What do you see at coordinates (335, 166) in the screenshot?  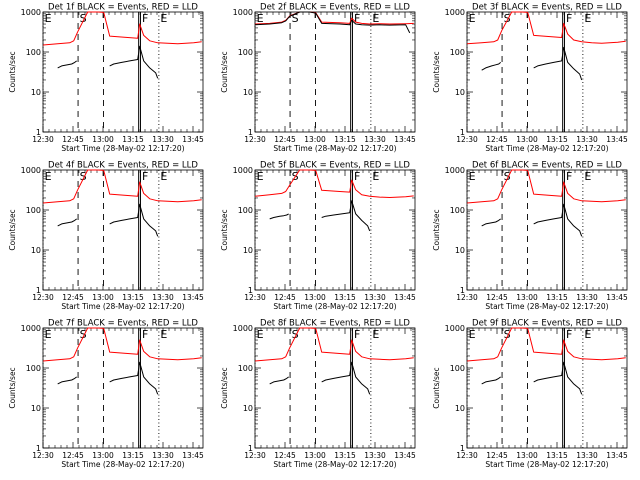 I see `chart-title: Det 5f BLACK = Events, RED = LLD` at bounding box center [335, 166].